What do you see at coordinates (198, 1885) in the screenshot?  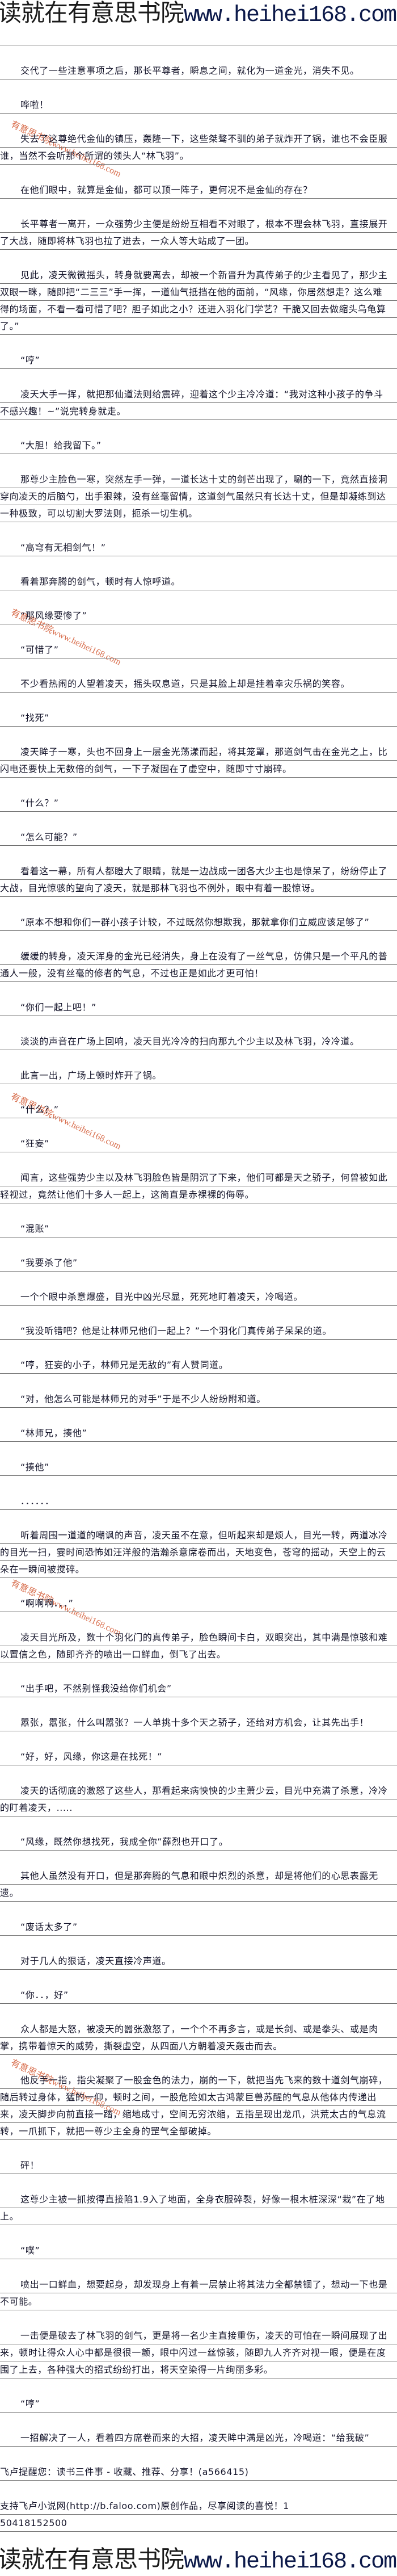 I see `paragraph: 其他人虽然没有开口，但是那奔腾的气息和眼中炽烈的杀意，却是将他们的心思表露无遗。` at bounding box center [198, 1885].